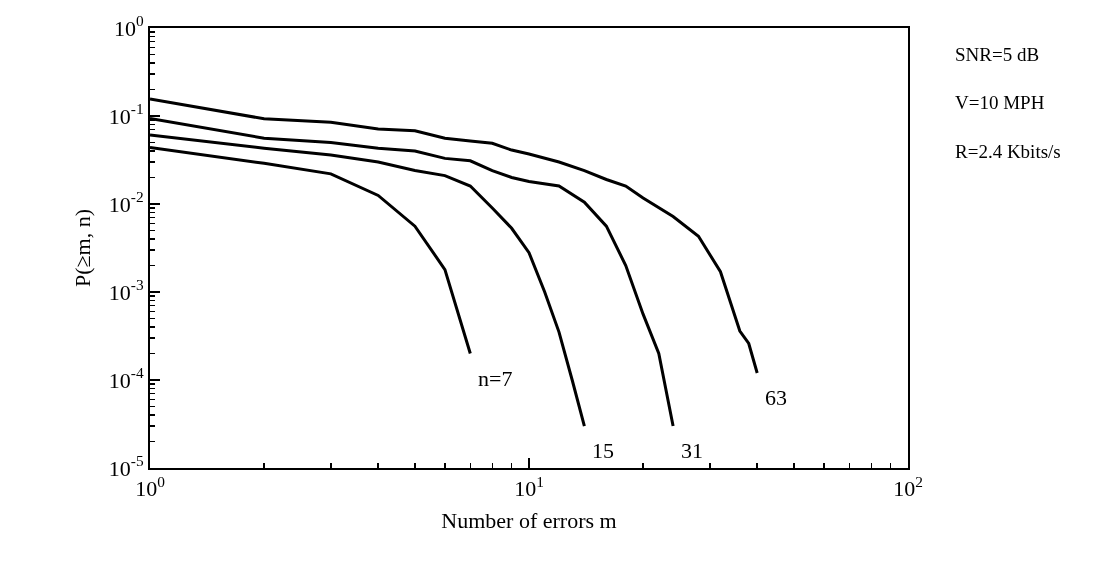 This screenshot has width=1110, height=571. Describe the element at coordinates (128, 26) in the screenshot. I see `y-tick-label: 10$^{0}$` at that location.